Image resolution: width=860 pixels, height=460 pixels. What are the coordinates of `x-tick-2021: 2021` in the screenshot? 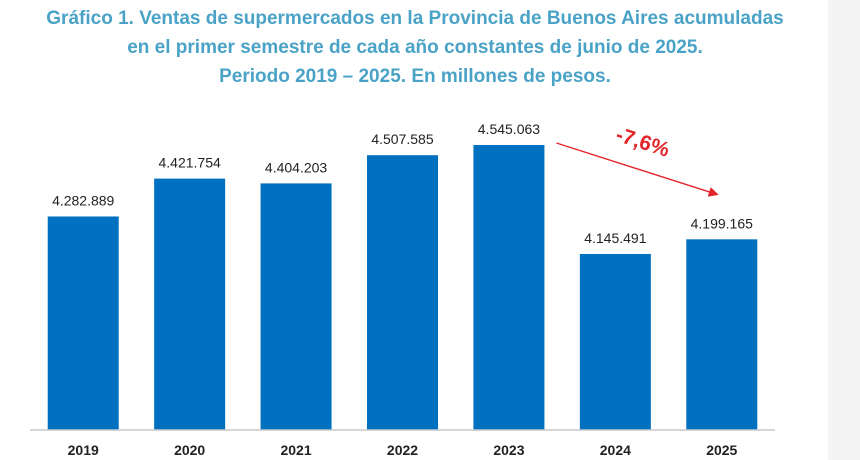 It's located at (295, 450).